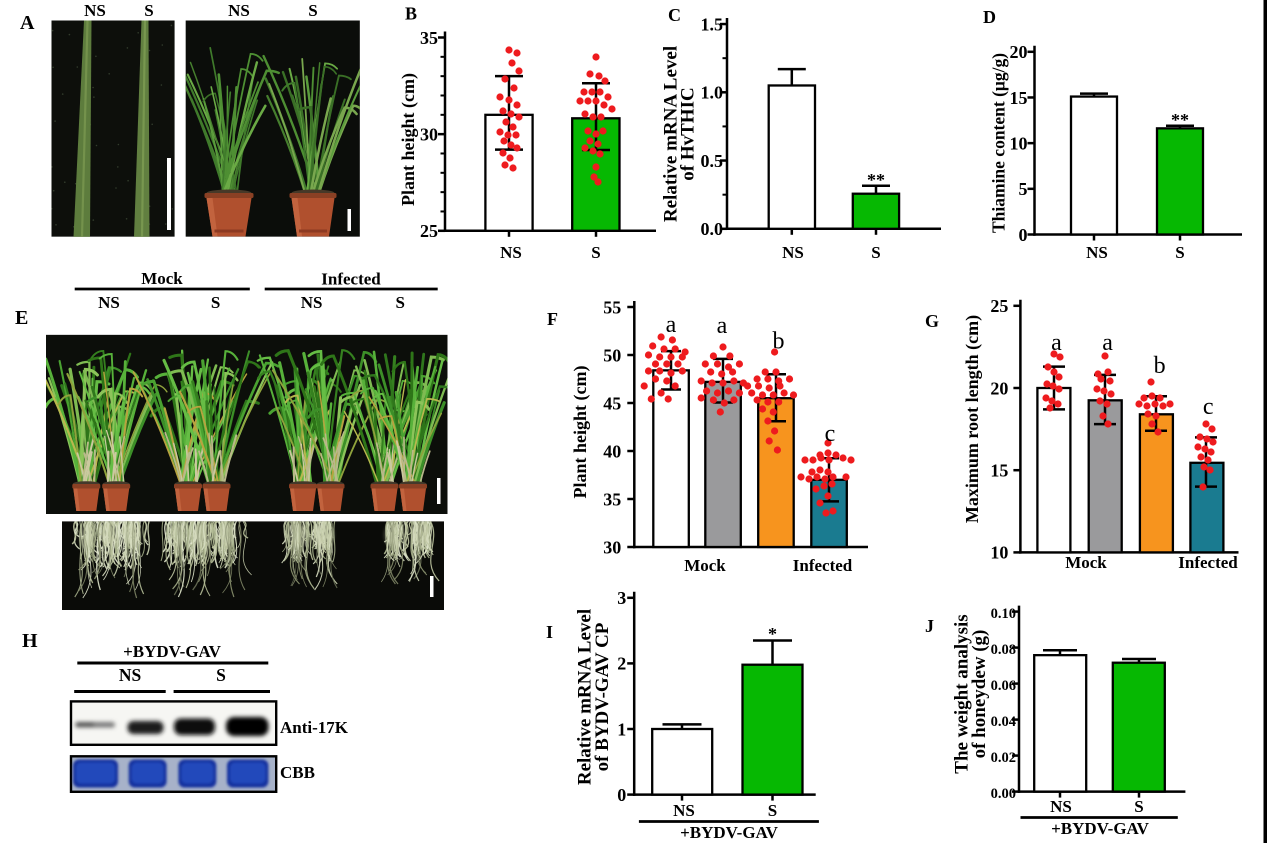 The width and height of the screenshot is (1267, 843). I want to click on svg-text: E, so click(21, 318).